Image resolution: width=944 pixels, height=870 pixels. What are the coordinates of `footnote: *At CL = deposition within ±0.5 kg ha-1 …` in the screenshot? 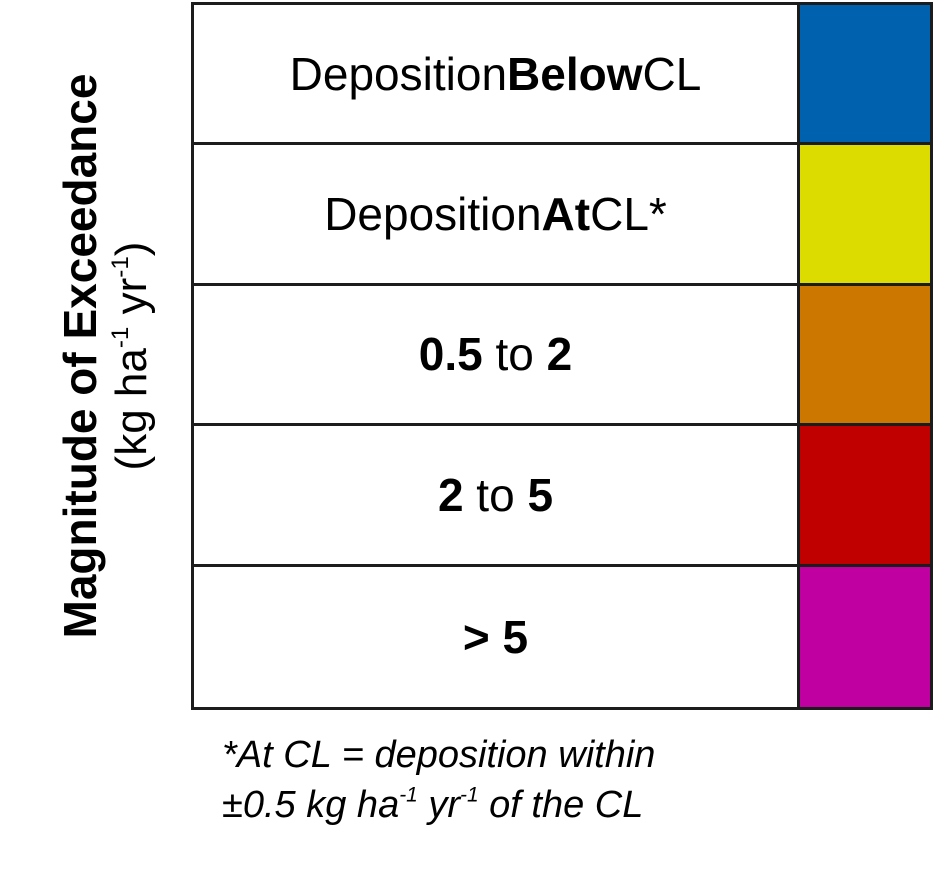 It's located at (572, 780).